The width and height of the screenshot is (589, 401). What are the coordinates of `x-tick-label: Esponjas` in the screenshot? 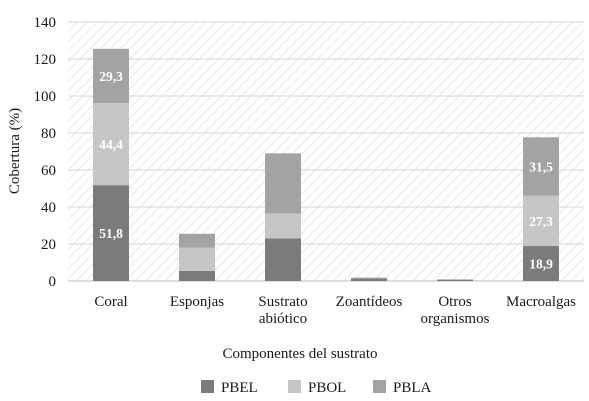 It's located at (197, 302).